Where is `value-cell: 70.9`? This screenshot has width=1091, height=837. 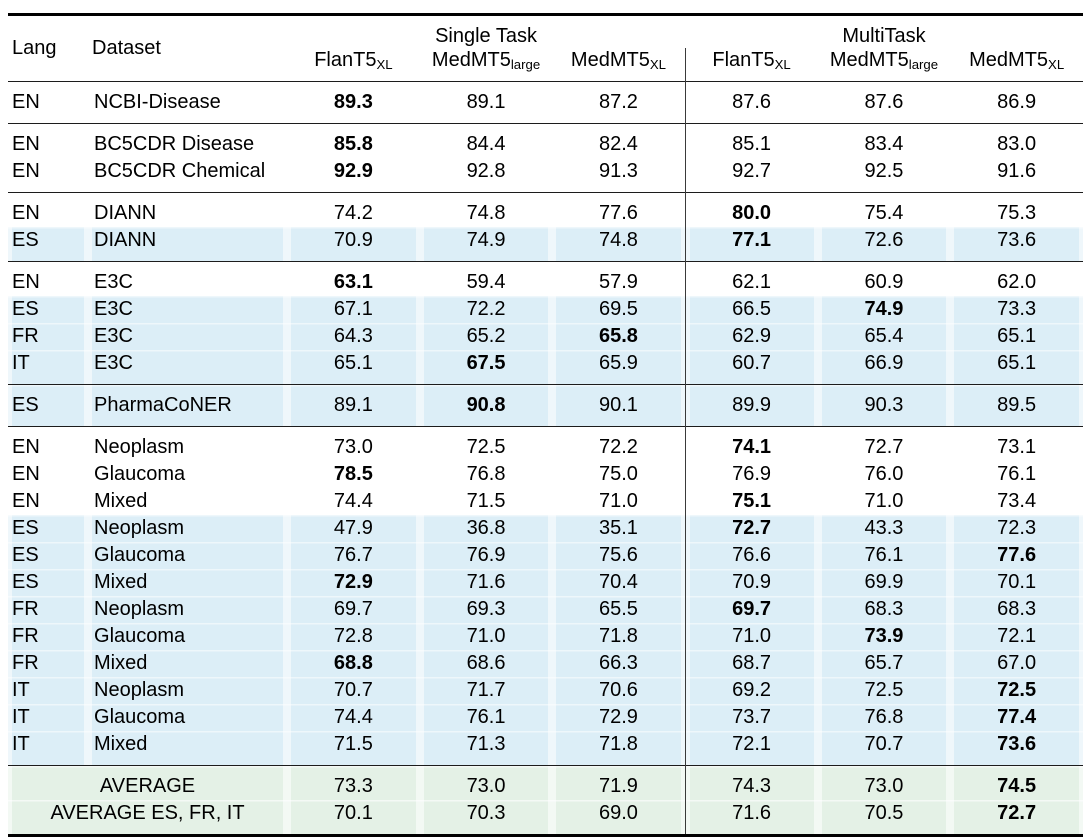 value-cell: 70.9 is located at coordinates (751, 582).